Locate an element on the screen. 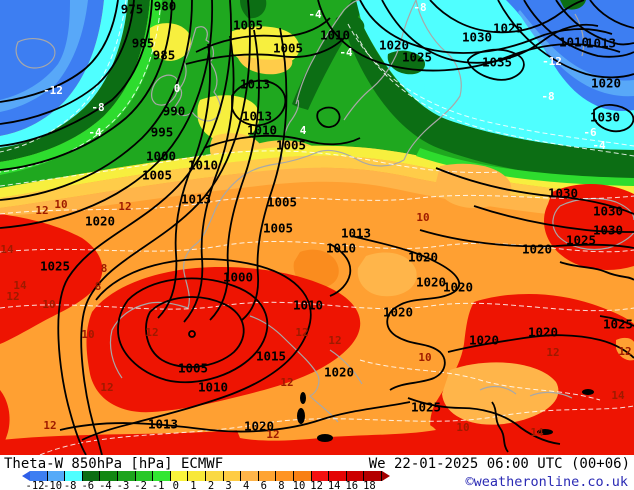 This screenshot has height=490, width=634. copyright-link: ©weatheronline.co.uk is located at coordinates (546, 482).